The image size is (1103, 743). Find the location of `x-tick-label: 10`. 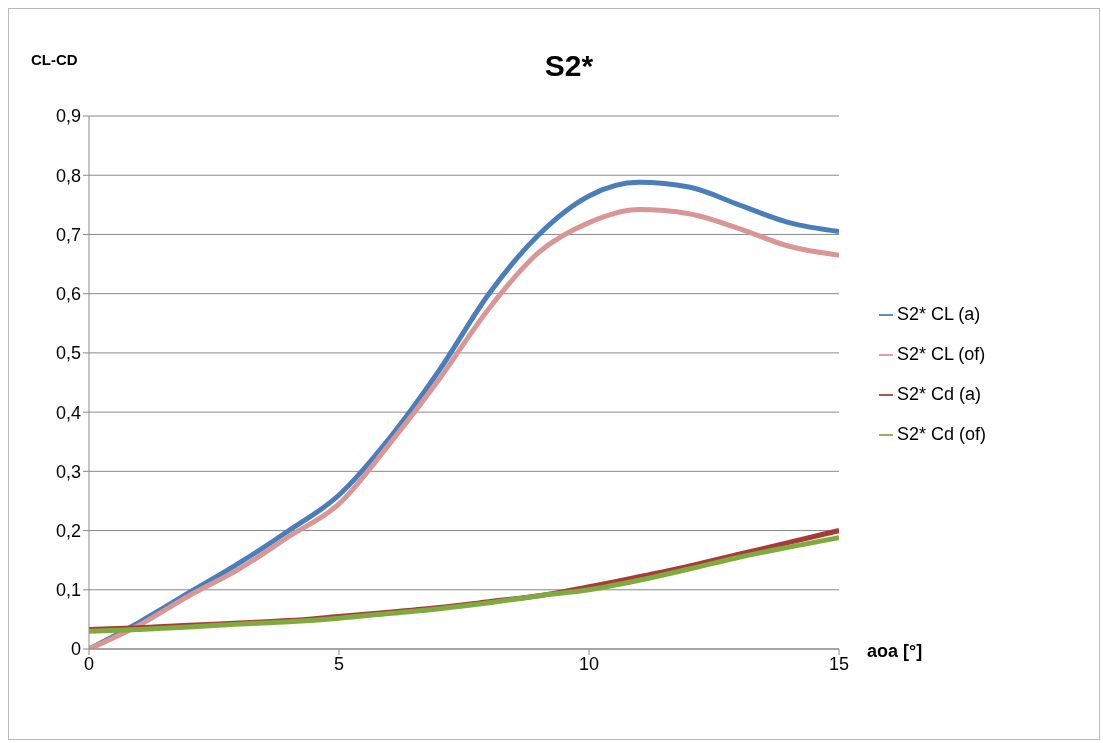

x-tick-label: 10 is located at coordinates (589, 663).